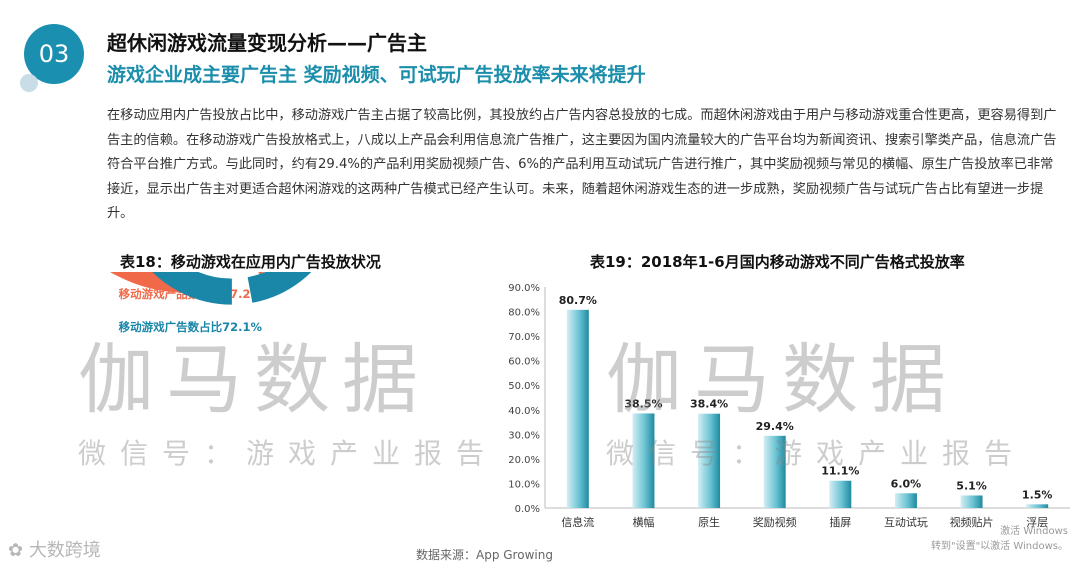 The image size is (1080, 567). I want to click on section-badge: 03, so click(54, 54).